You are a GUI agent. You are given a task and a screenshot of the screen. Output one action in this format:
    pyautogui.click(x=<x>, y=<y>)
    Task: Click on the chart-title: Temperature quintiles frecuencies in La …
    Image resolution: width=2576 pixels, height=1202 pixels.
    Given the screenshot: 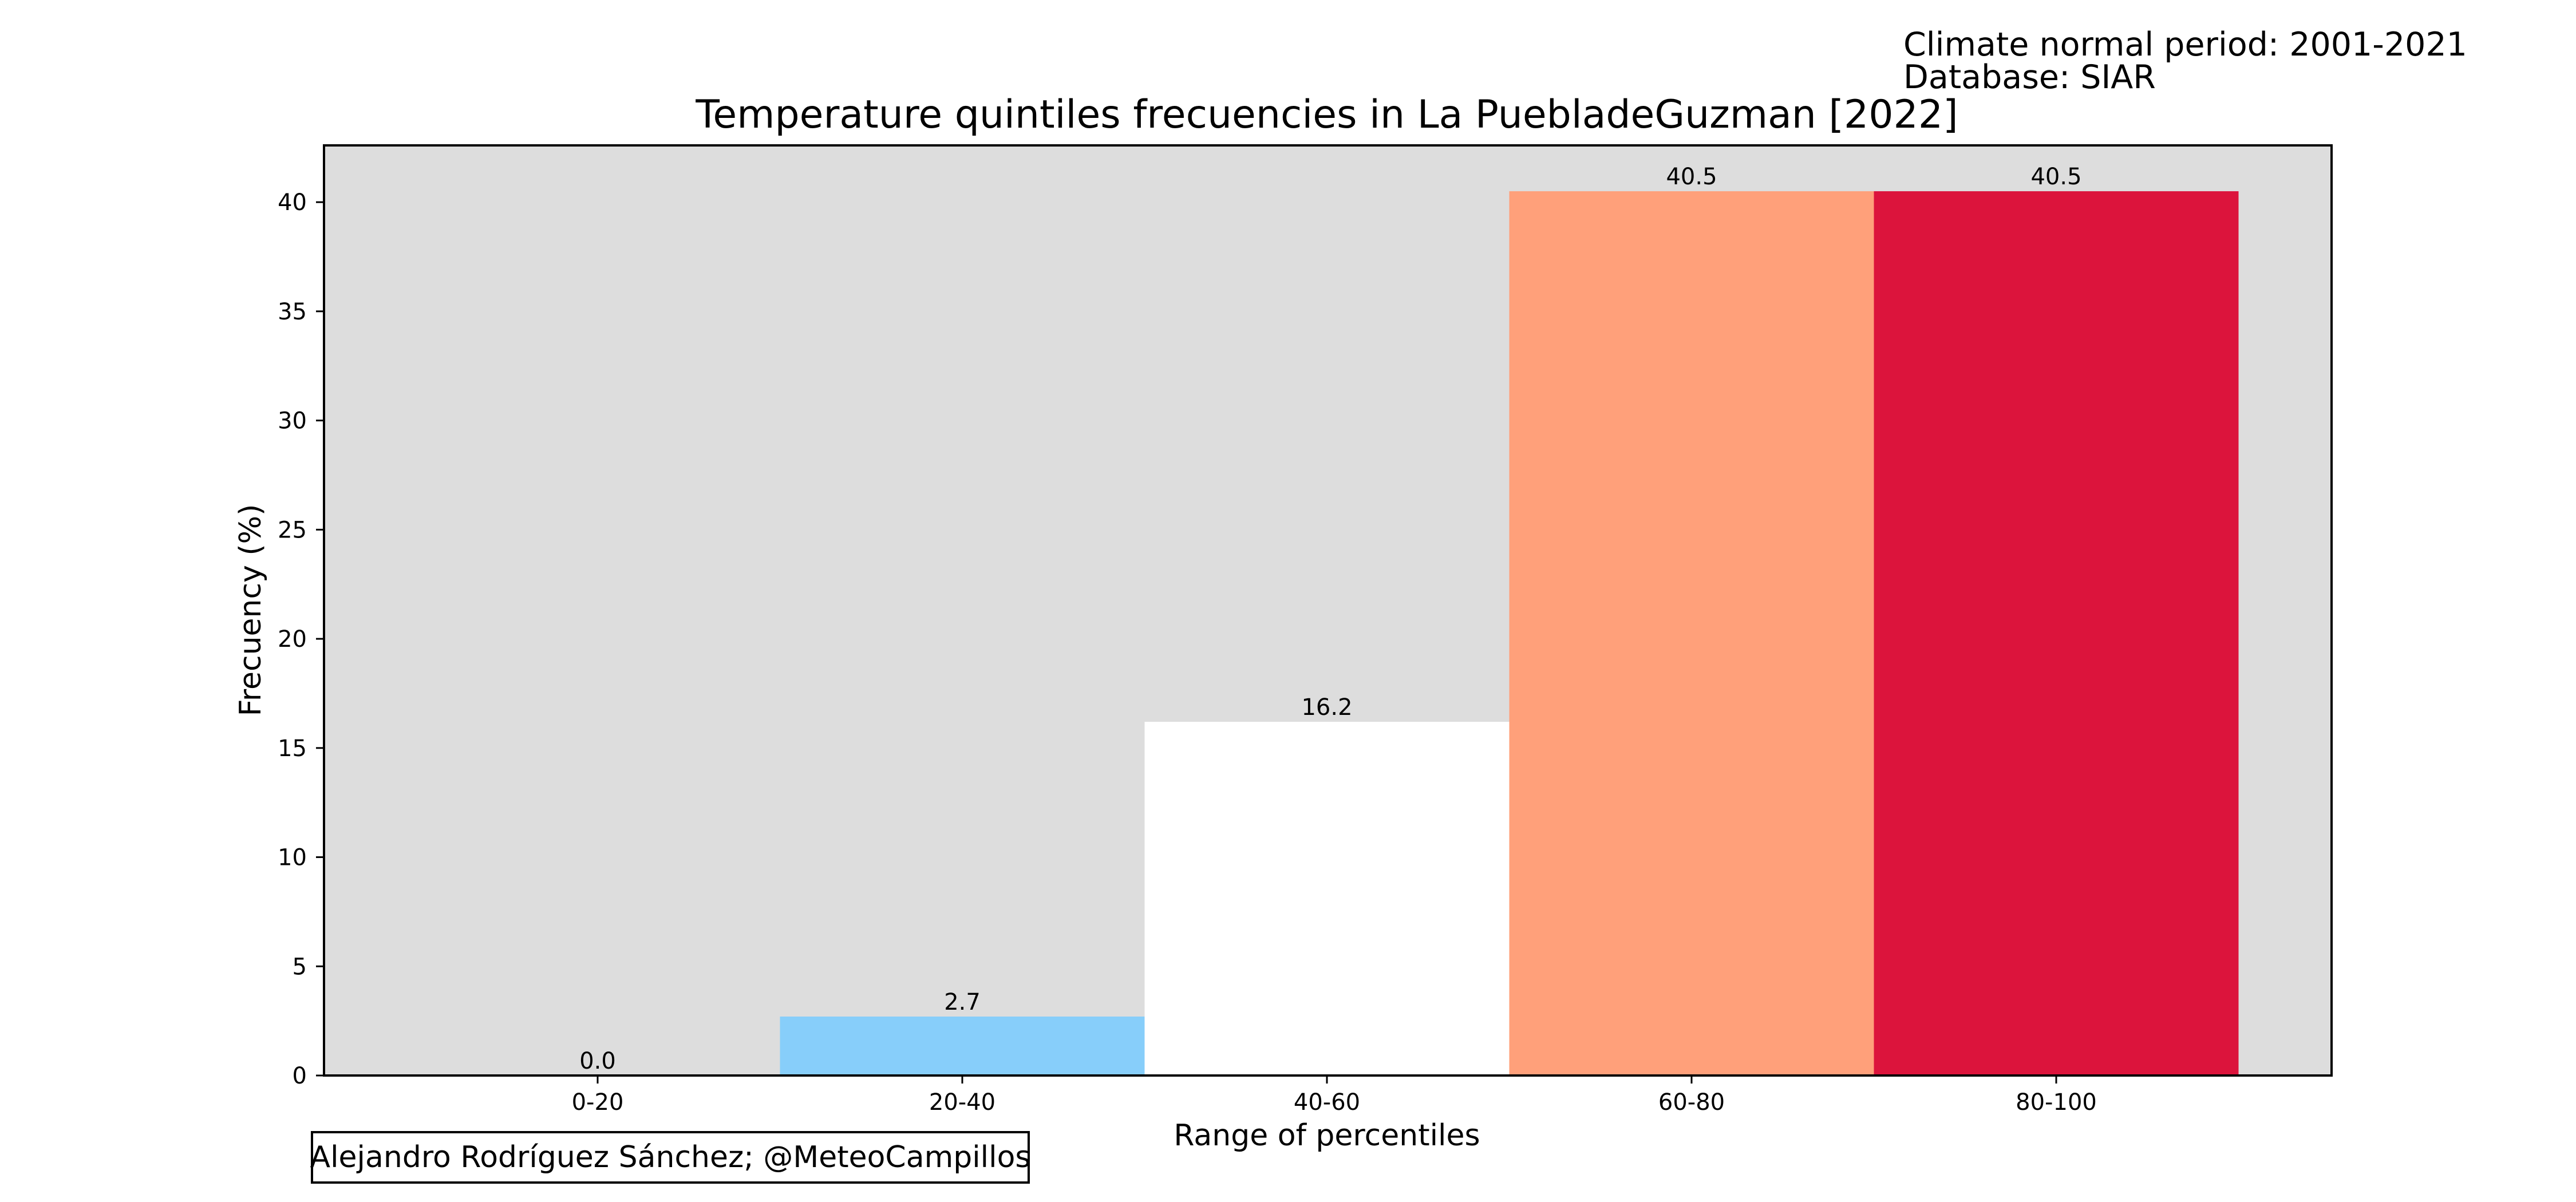 What is the action you would take?
    pyautogui.click(x=1326, y=115)
    